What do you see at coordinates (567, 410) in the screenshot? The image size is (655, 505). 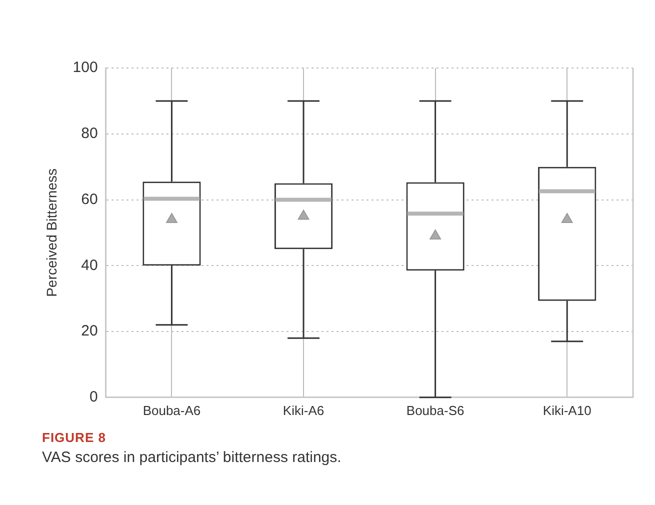 I see `x-tick-label: Kiki-A10` at bounding box center [567, 410].